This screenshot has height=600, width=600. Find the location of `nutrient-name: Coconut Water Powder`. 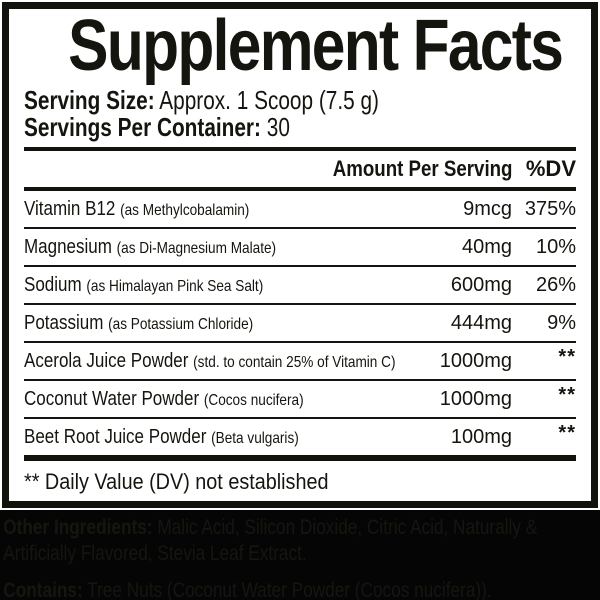

nutrient-name: Coconut Water Powder is located at coordinates (112, 398).